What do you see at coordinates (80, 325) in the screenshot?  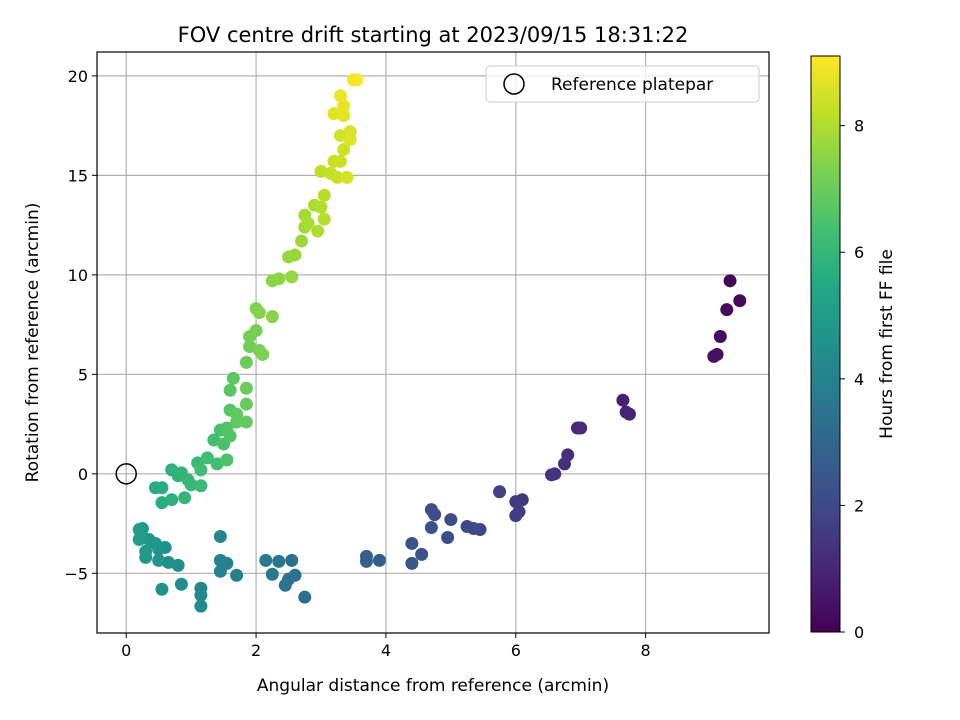 I see `y-axis-ticks: −5 0 5 10 15 20` at bounding box center [80, 325].